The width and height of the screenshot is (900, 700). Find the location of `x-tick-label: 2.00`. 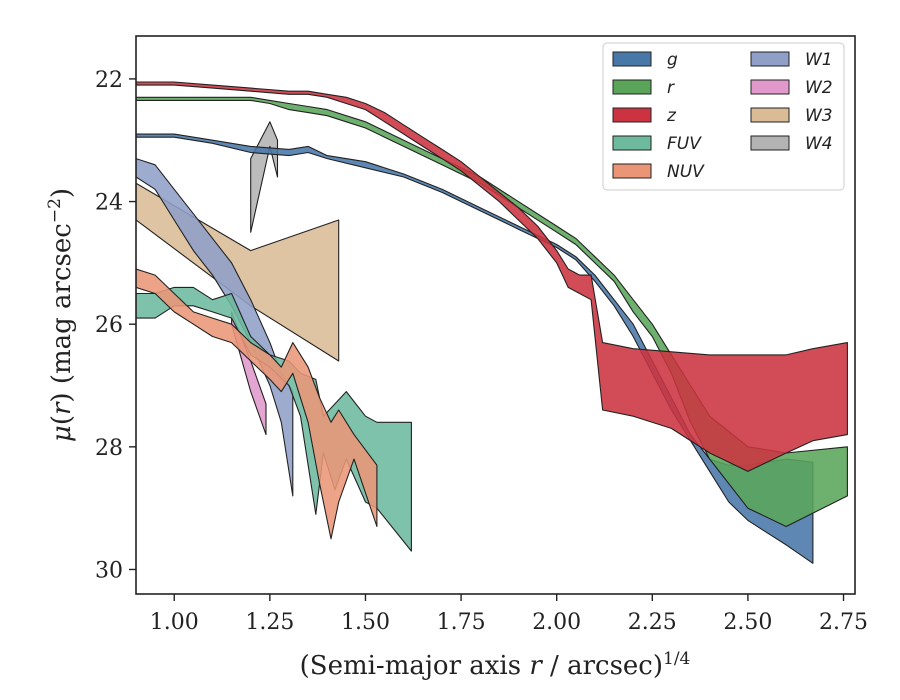

x-tick-label: 2.00 is located at coordinates (556, 622).